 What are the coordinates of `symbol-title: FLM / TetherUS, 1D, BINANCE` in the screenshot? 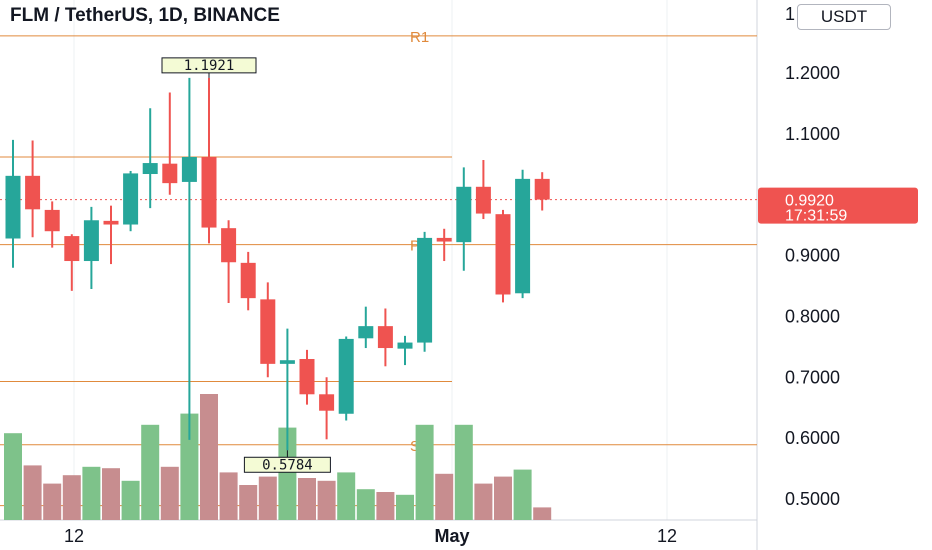 It's located at (145, 15).